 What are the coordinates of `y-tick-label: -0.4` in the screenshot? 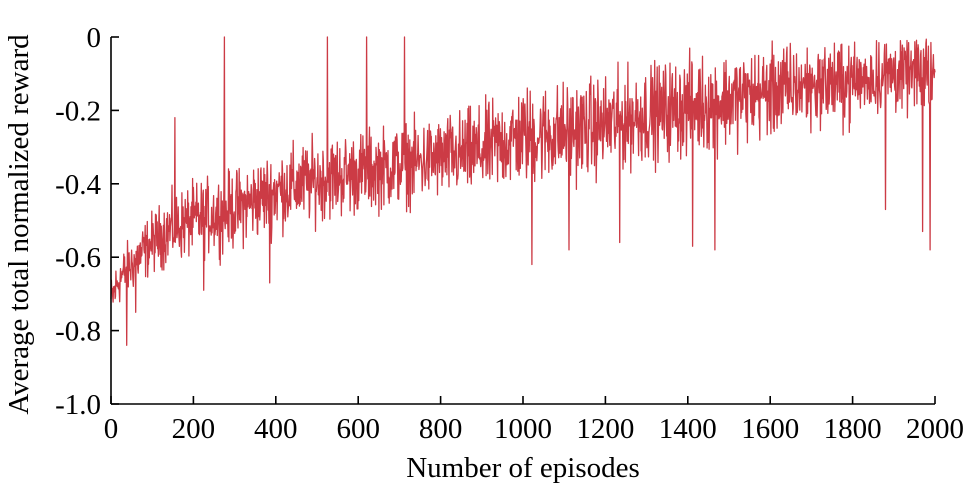 It's located at (78, 185).